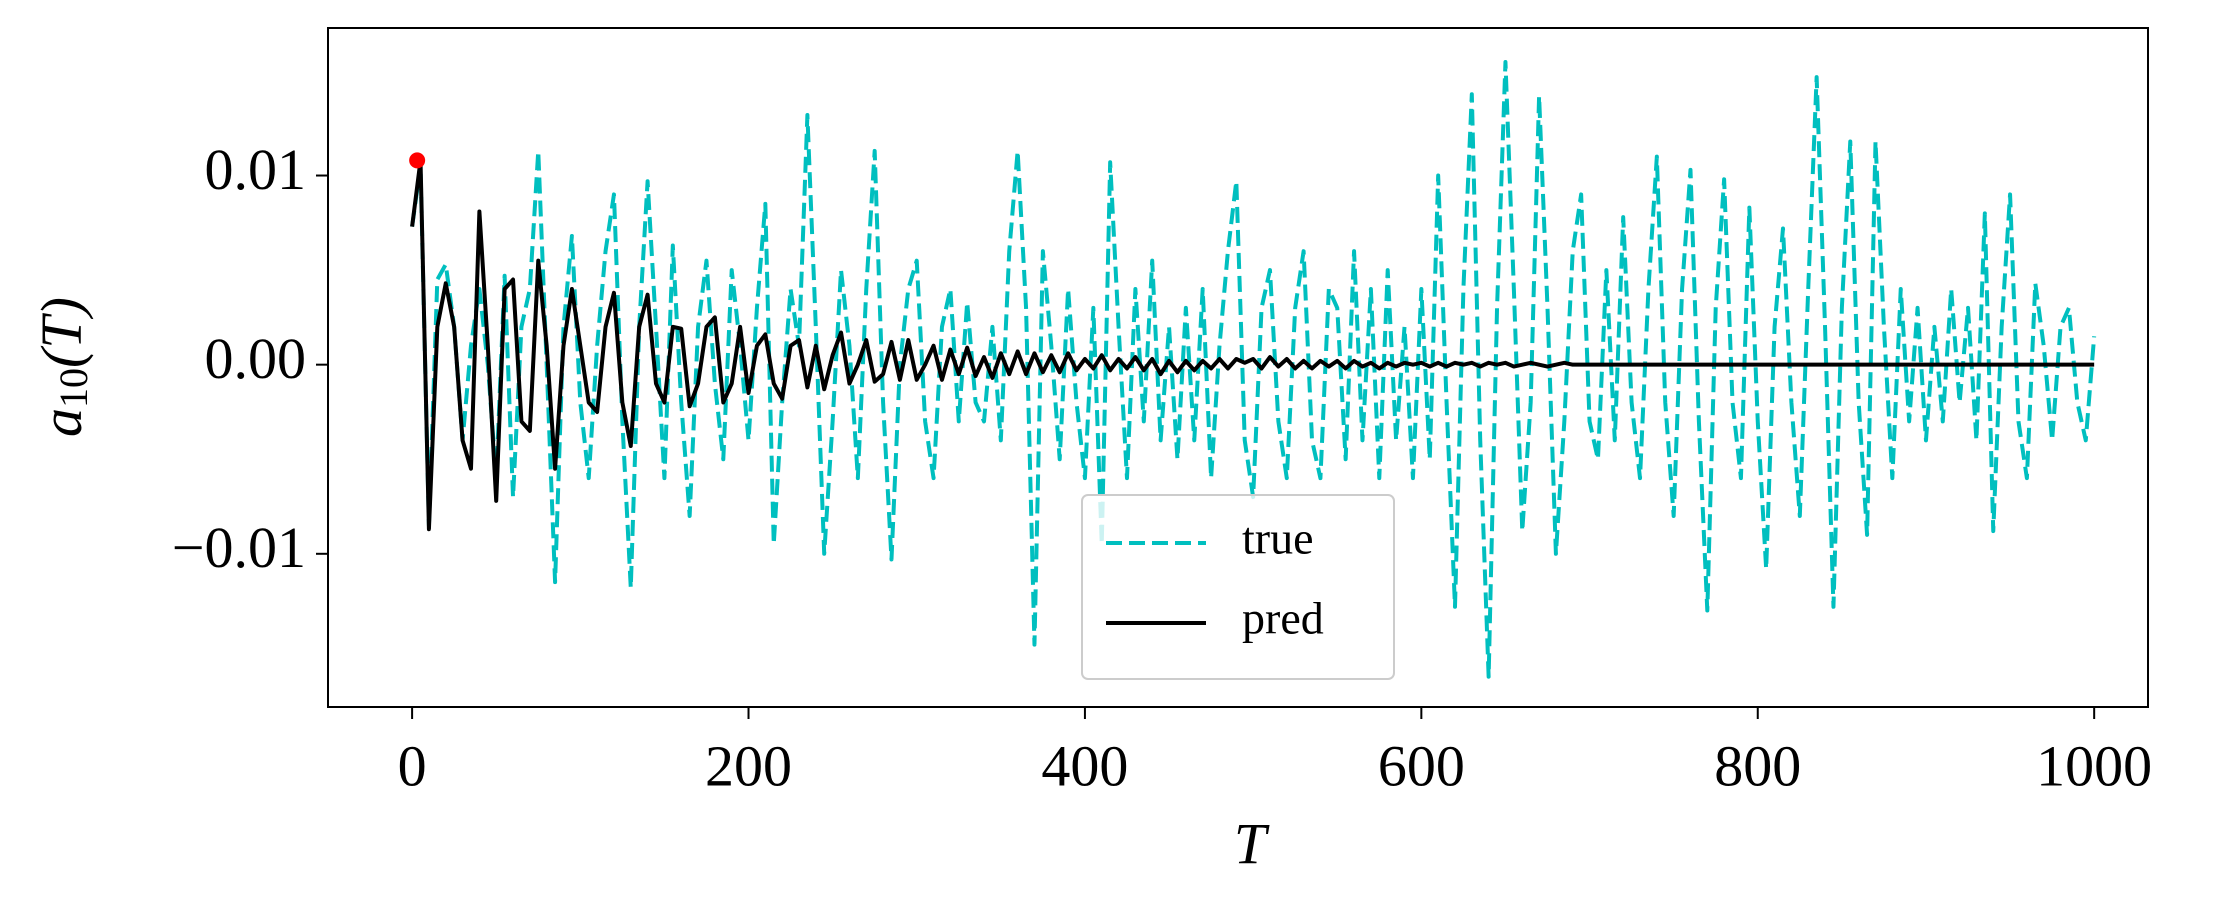 The height and width of the screenshot is (922, 2217). What do you see at coordinates (1278, 538) in the screenshot?
I see `legend-label: true` at bounding box center [1278, 538].